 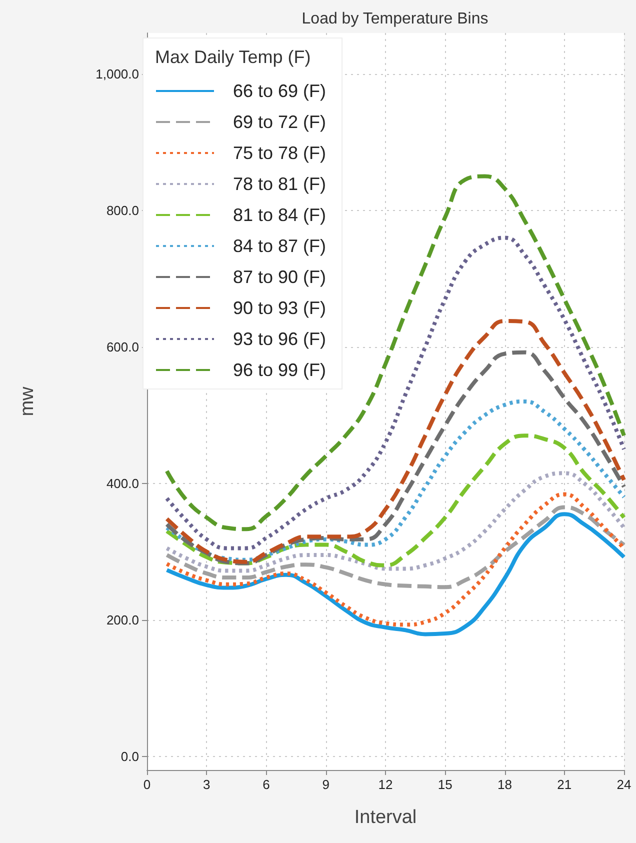 I want to click on y-tick-label: 0.0, so click(x=129, y=756).